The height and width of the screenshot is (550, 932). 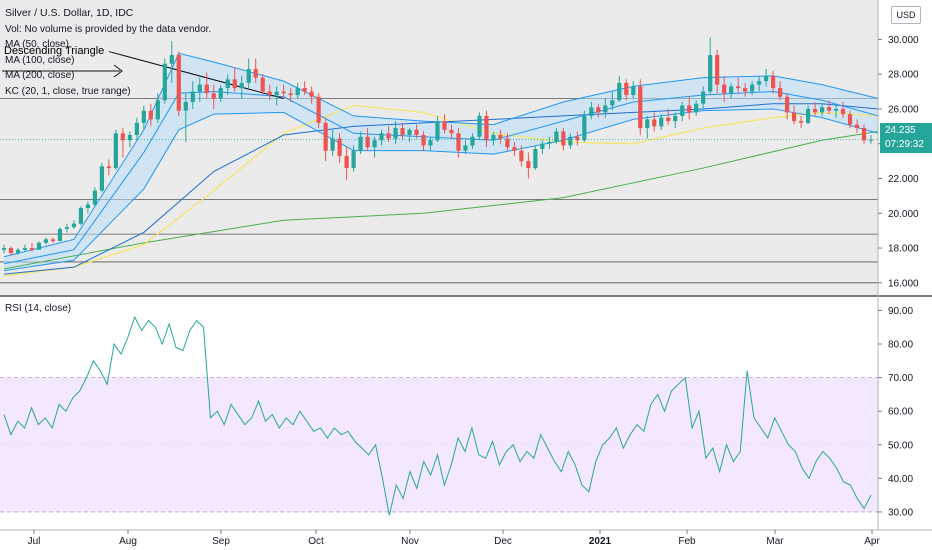 I want to click on rsi-tick-label: 50.00, so click(x=900, y=445).